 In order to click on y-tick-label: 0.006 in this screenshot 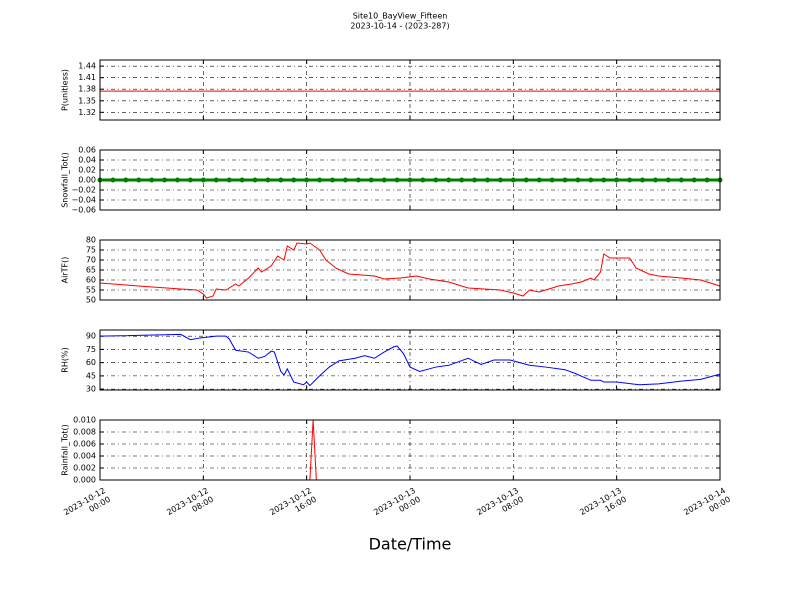, I will do `click(84, 444)`.